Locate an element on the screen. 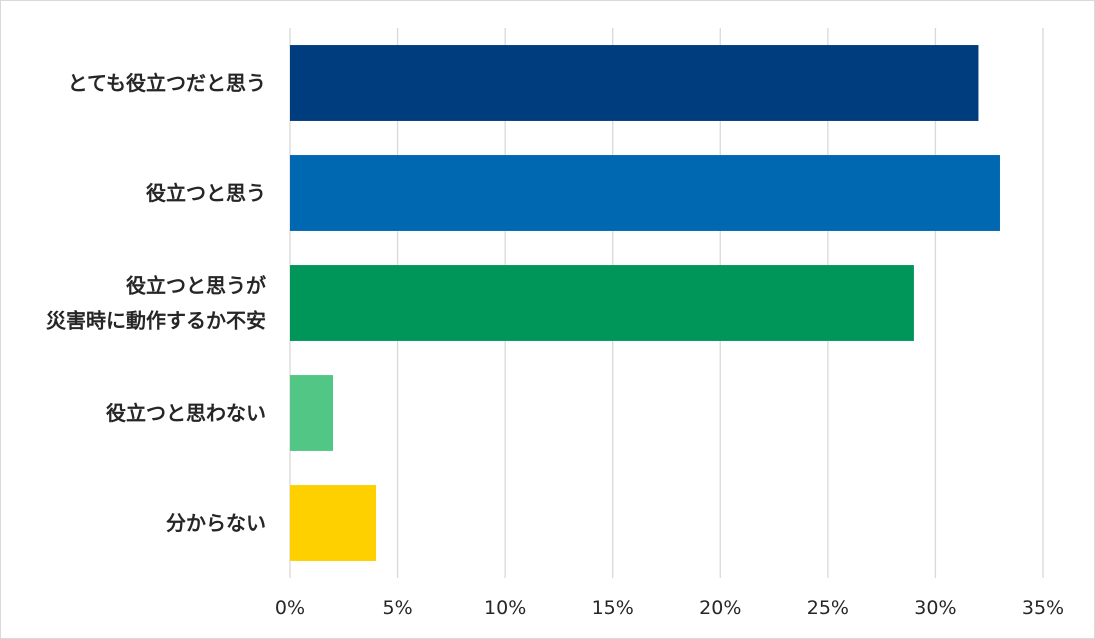  category-label: 分からない is located at coordinates (216, 523).